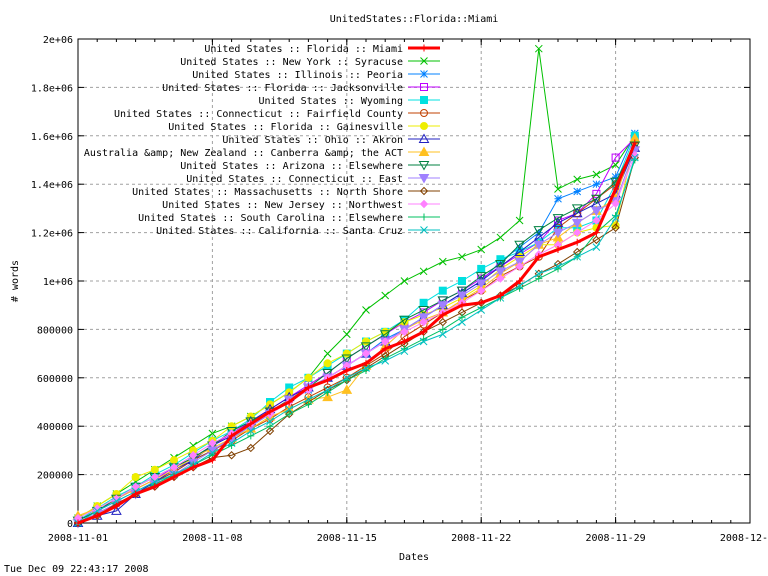  Describe the element at coordinates (414, 19) in the screenshot. I see `chart-title: UnitedStates::Florida::Miami` at that location.